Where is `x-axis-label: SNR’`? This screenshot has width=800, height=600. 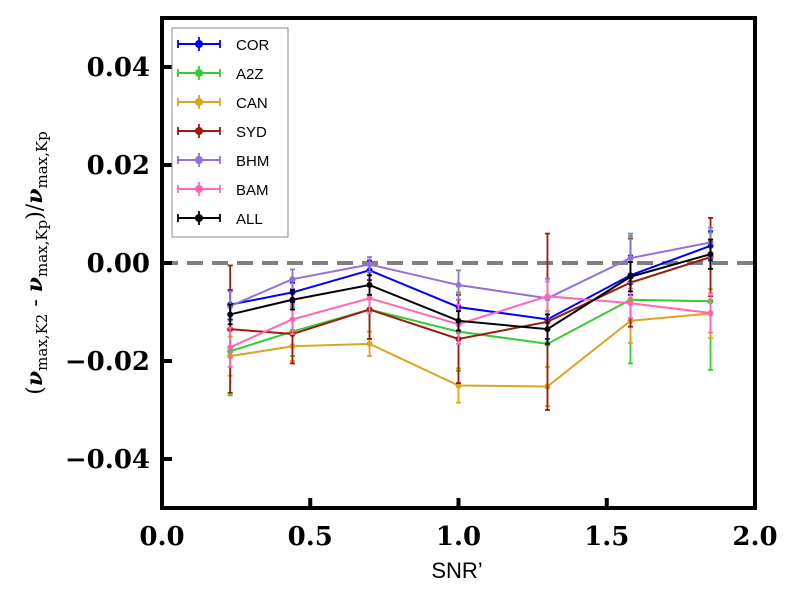 x-axis-label: SNR’ is located at coordinates (456, 570).